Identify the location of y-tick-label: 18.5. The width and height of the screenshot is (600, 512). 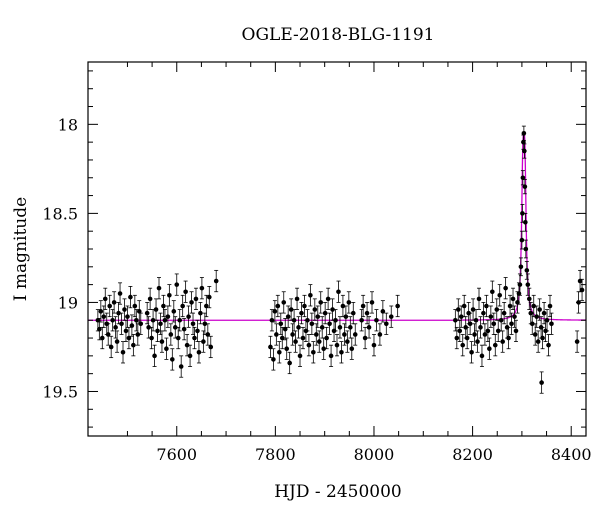
(60, 213).